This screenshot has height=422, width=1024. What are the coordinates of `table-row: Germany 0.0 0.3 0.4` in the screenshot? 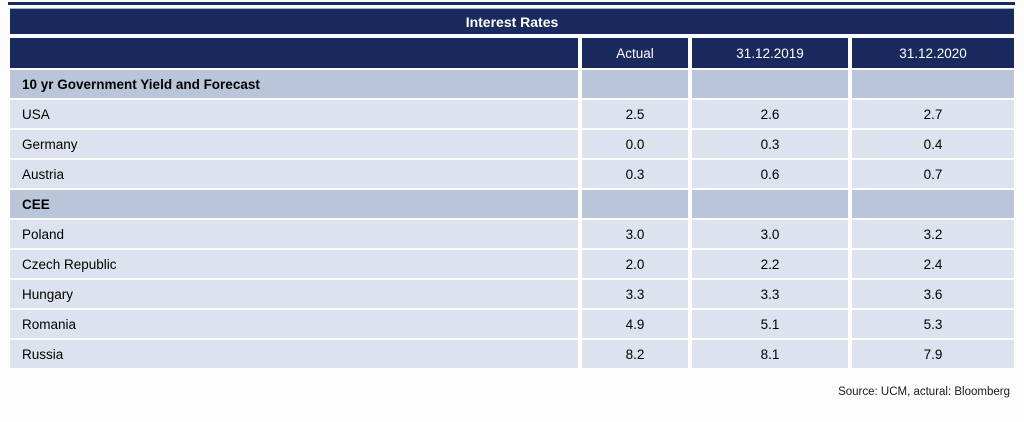 It's located at (512, 144).